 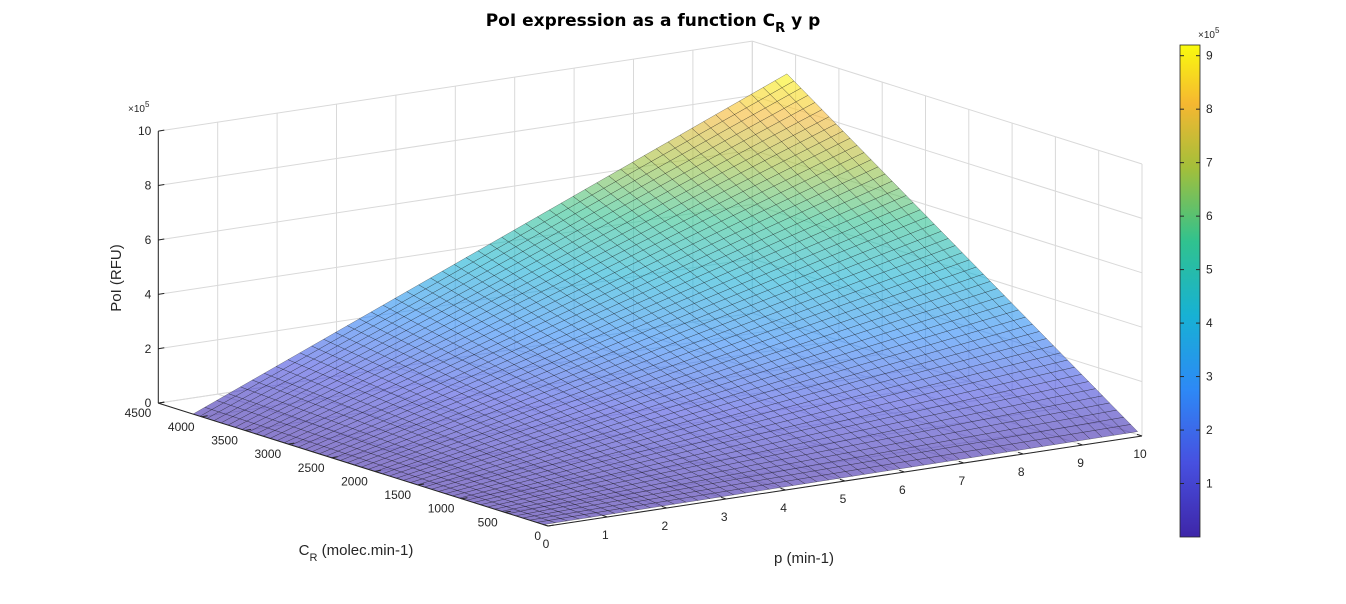 I want to click on y-axis-label: CR (molec.min-1), so click(x=356, y=553).